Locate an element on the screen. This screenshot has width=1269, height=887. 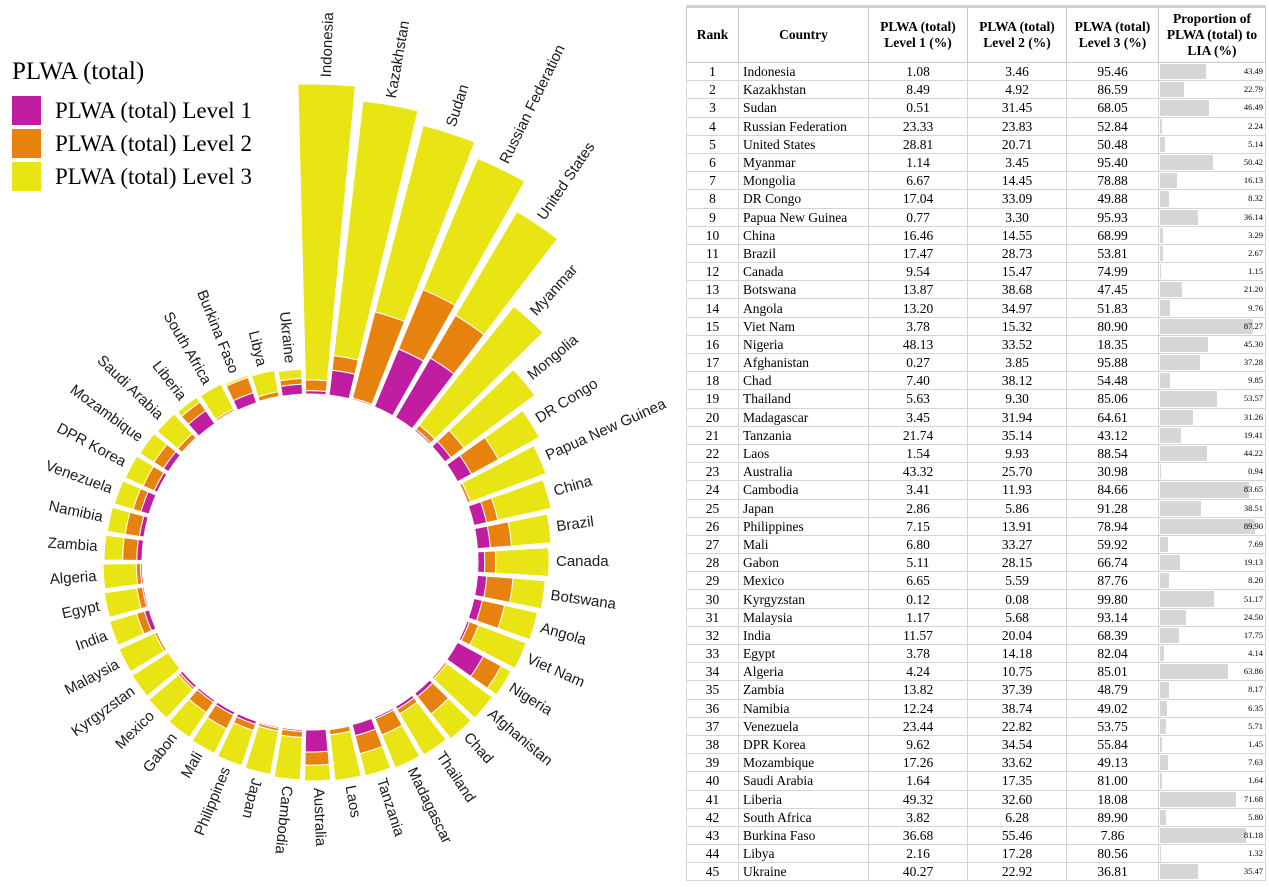
proportion-value: 16.13 is located at coordinates (1253, 180).